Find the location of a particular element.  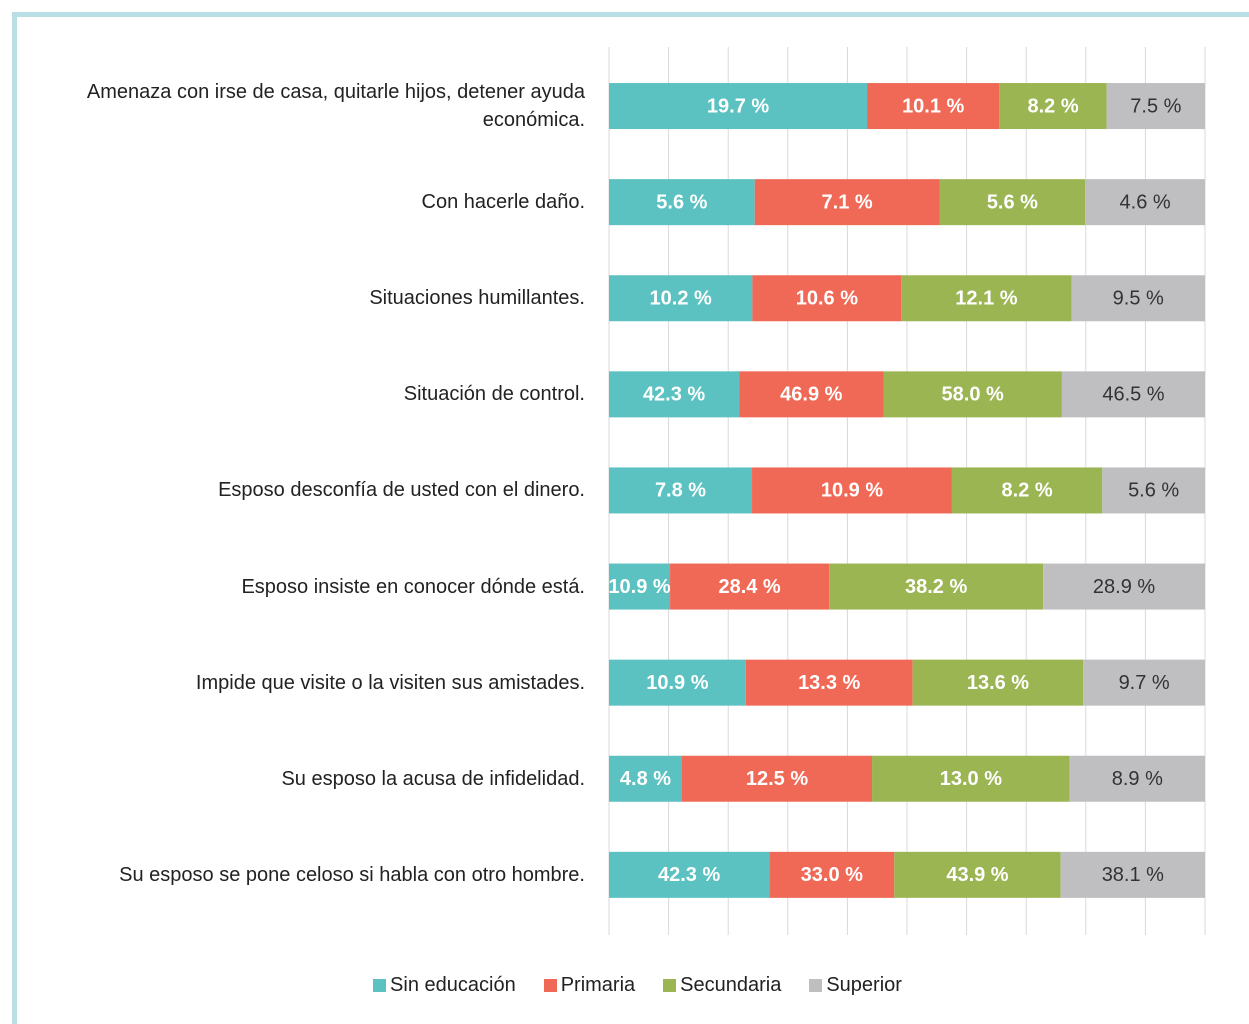

value-label: 7.8 % is located at coordinates (680, 491).